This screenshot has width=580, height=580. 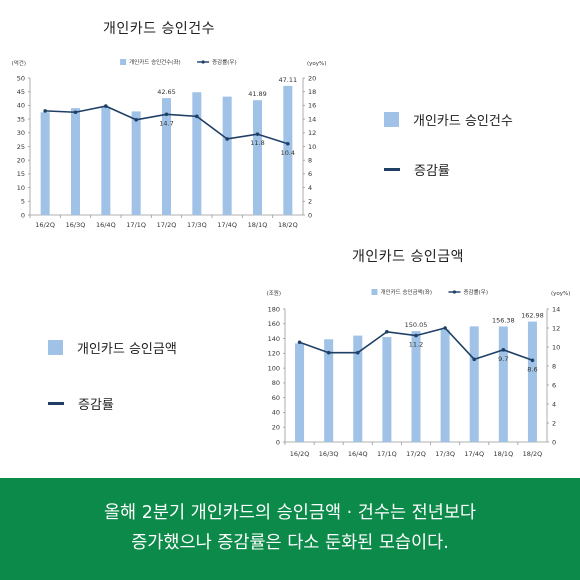 What do you see at coordinates (21, 188) in the screenshot?
I see `left-tick-label: 10` at bounding box center [21, 188].